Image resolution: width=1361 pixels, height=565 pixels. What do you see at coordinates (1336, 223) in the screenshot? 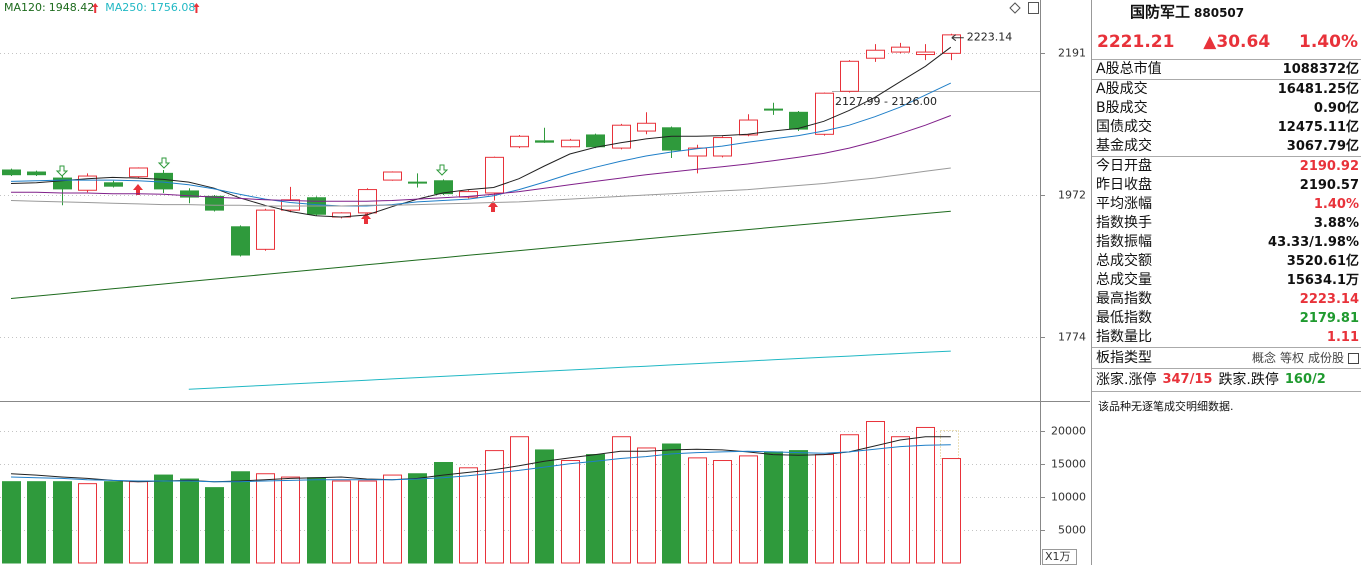
I see `row-value: 3.88%` at bounding box center [1336, 223].